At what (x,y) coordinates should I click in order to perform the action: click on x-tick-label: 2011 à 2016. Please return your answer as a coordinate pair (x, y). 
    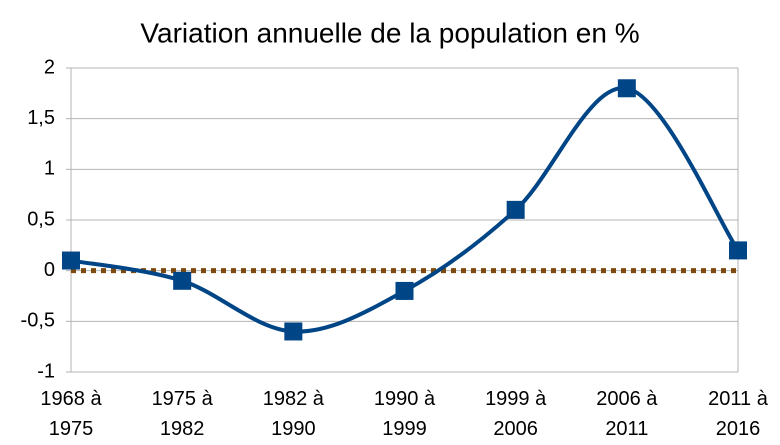
    Looking at the image, I should click on (738, 414).